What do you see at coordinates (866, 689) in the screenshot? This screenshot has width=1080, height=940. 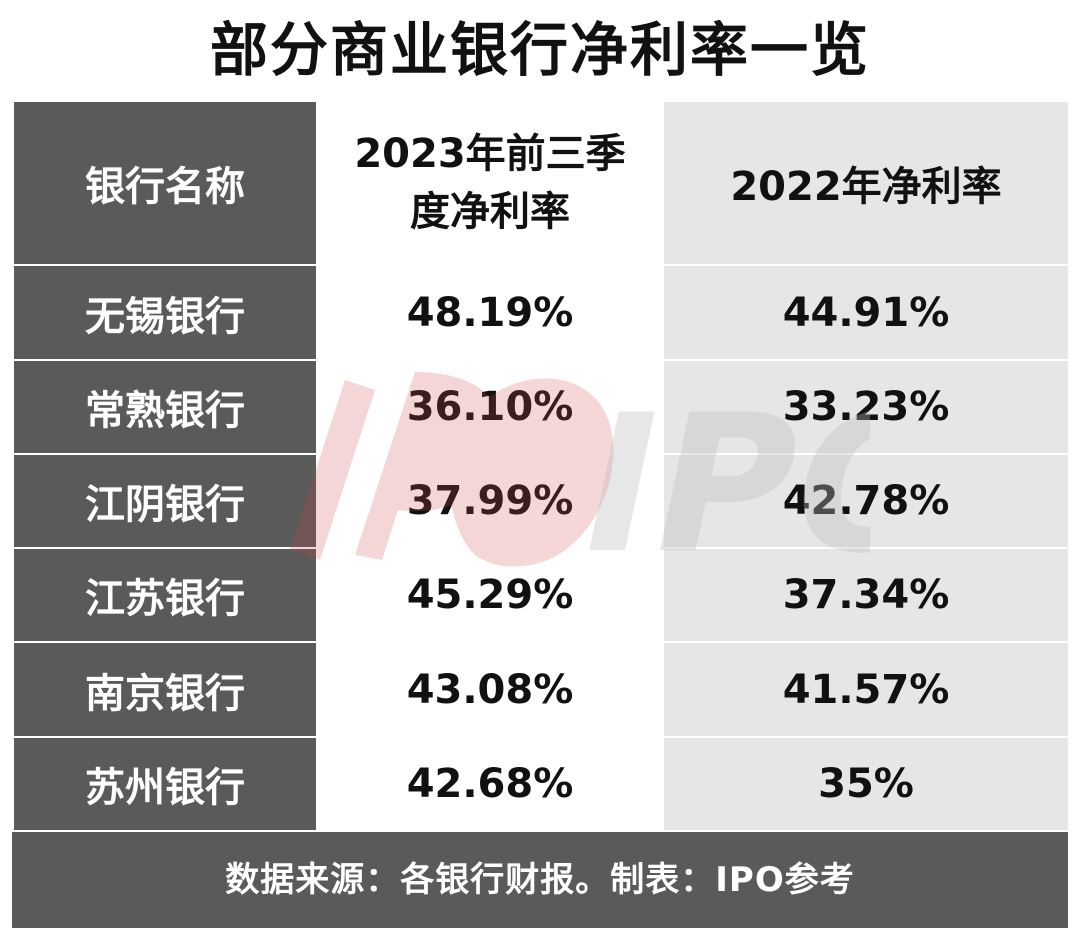 I see `net-margin-2022-cell: 41.57%` at bounding box center [866, 689].